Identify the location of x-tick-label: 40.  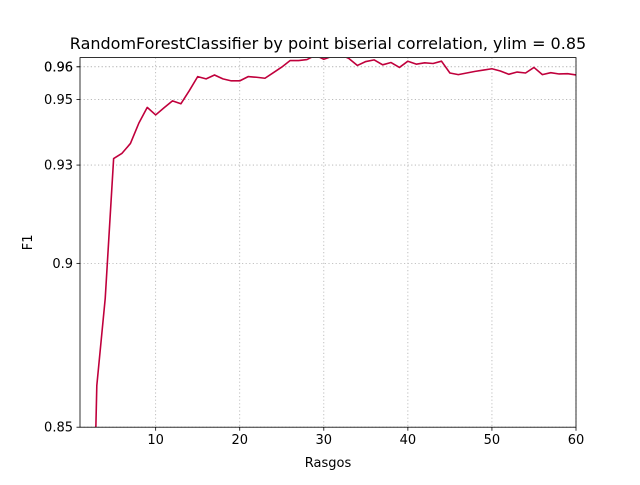
(408, 440).